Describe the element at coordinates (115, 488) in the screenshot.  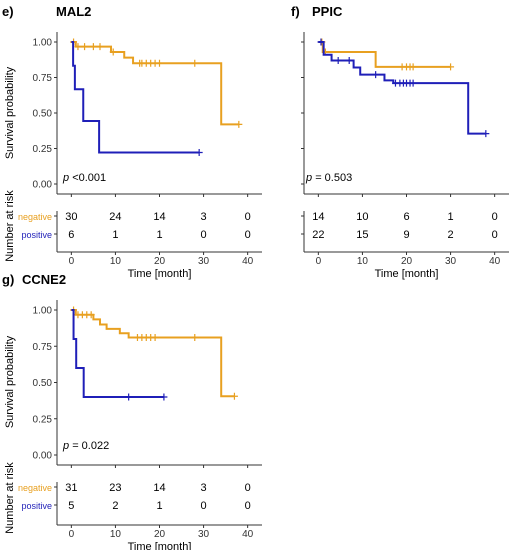
I see `risk-count-negative: 23` at that location.